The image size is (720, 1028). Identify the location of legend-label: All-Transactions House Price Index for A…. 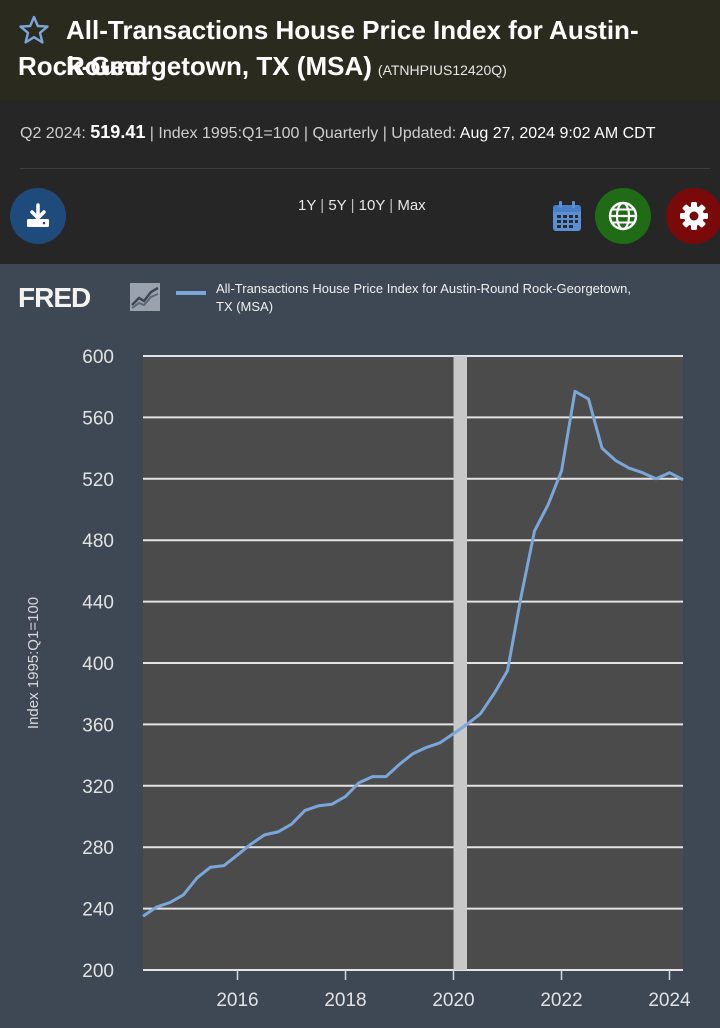
(423, 297).